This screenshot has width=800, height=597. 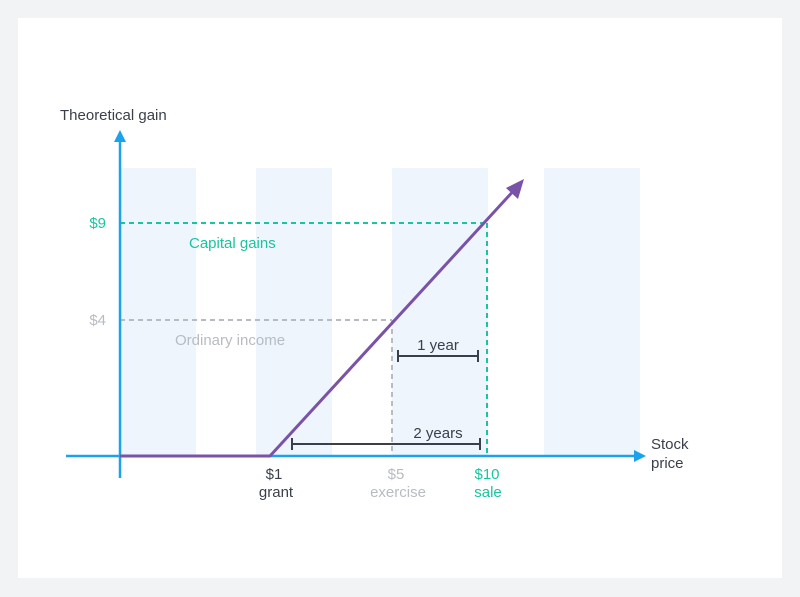 I want to click on x-tick-1-caption: grant, so click(x=276, y=492).